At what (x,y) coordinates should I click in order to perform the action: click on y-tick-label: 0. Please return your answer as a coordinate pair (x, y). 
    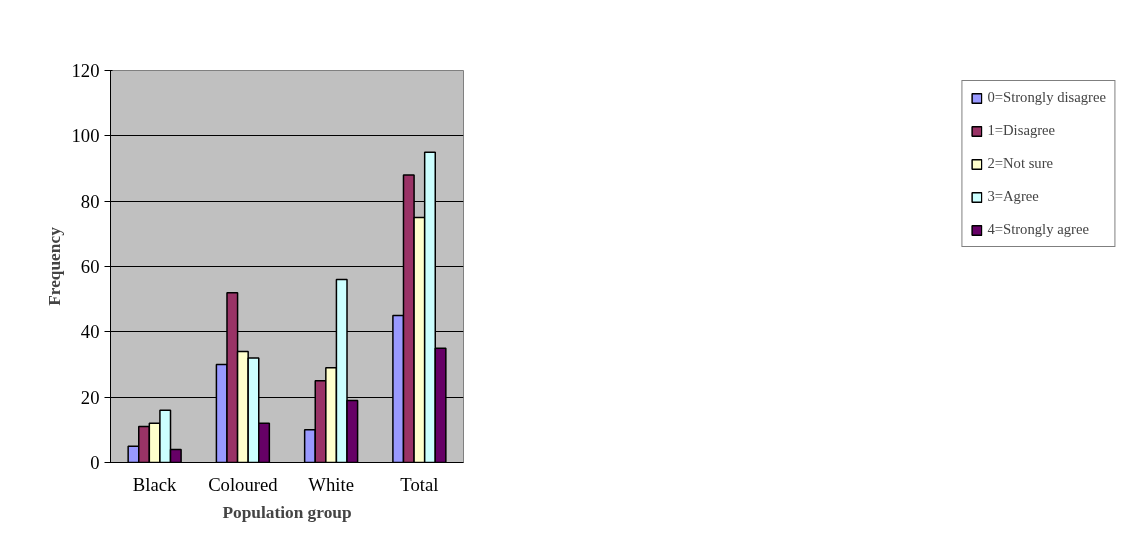
    Looking at the image, I should click on (95, 462).